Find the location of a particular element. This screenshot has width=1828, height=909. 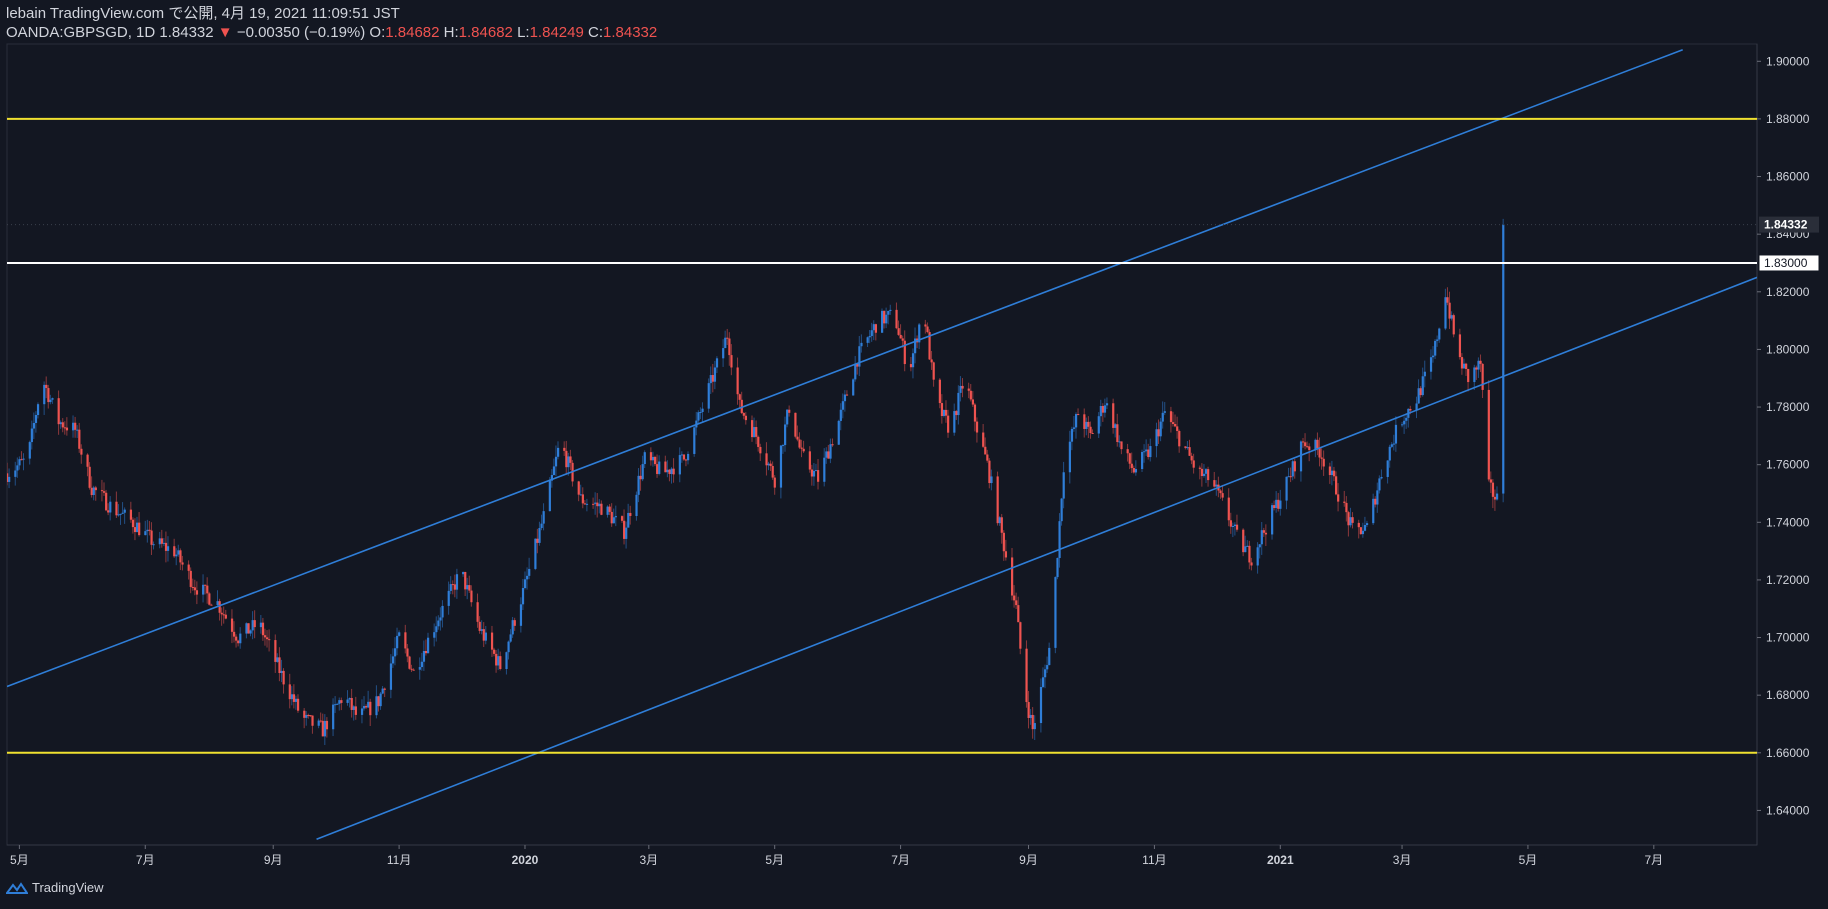

y-tick-label: 1.68000 is located at coordinates (1788, 695).